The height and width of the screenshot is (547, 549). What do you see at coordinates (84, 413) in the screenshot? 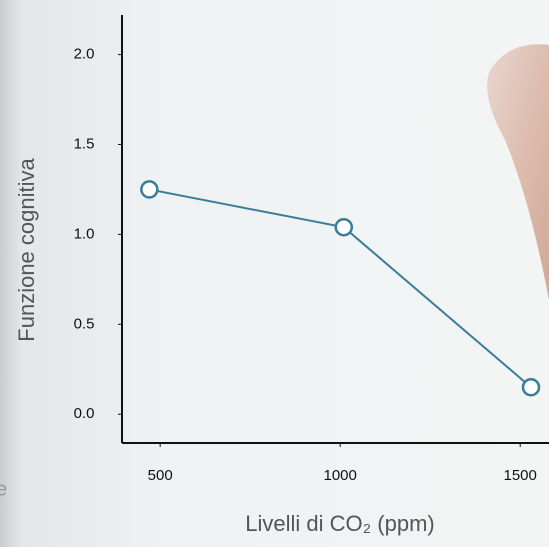
I see `y-tick-label: 0.0` at bounding box center [84, 413].